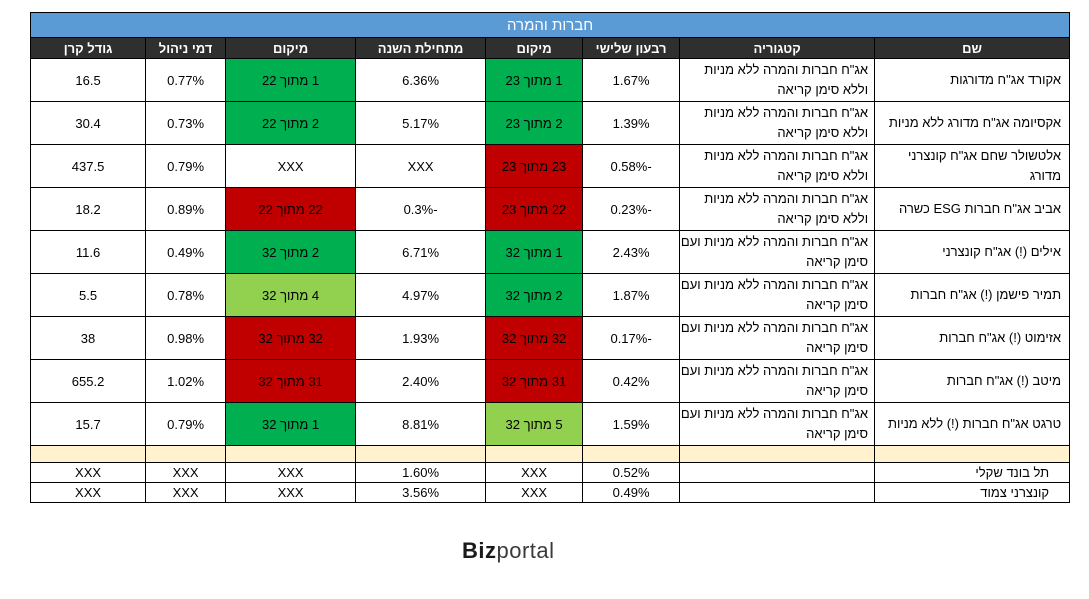 Image resolution: width=1089 pixels, height=599 pixels. Describe the element at coordinates (631, 123) in the screenshot. I see `q3-return: 1.39%` at that location.